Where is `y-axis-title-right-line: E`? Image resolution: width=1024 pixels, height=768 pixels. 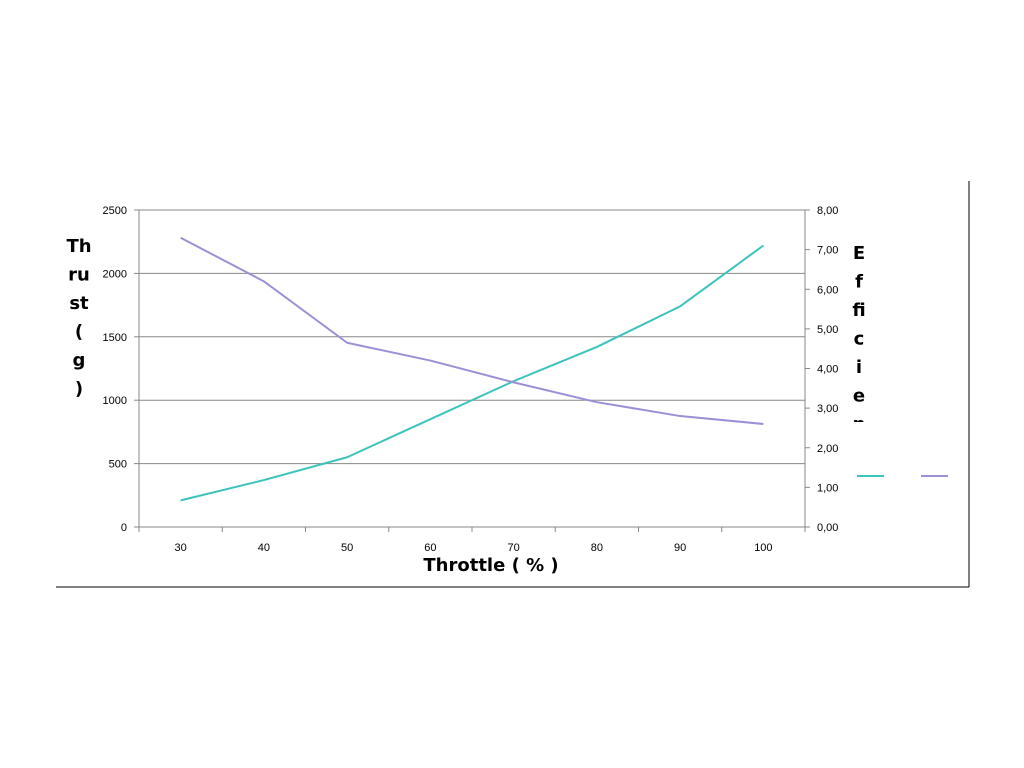
y-axis-title-right-line: E is located at coordinates (859, 253).